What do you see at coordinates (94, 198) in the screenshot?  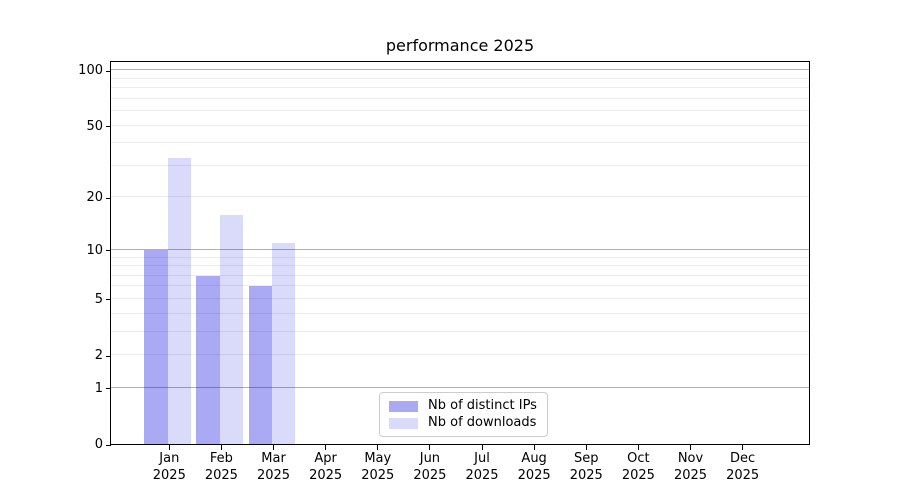 I see `y-axis-tick-label: 20` at bounding box center [94, 198].